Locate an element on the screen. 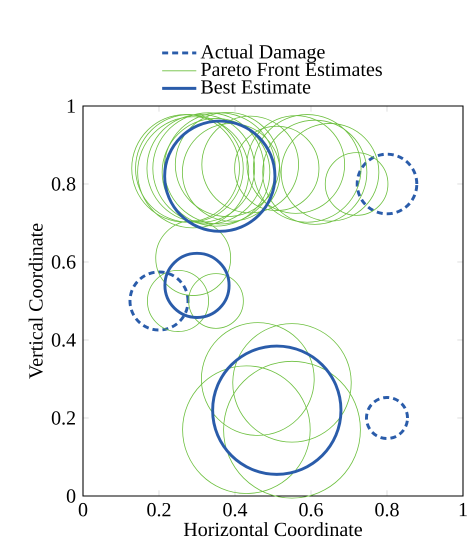 This screenshot has width=473, height=556. y-tick-label: 1 is located at coordinates (71, 106).